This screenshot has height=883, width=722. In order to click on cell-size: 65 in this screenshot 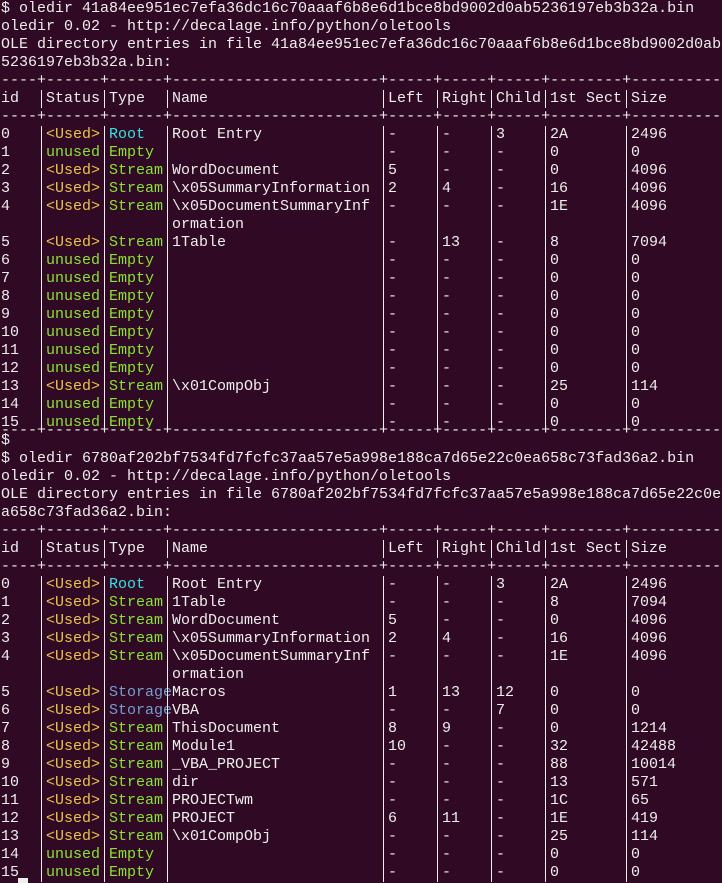, I will do `click(640, 800)`.